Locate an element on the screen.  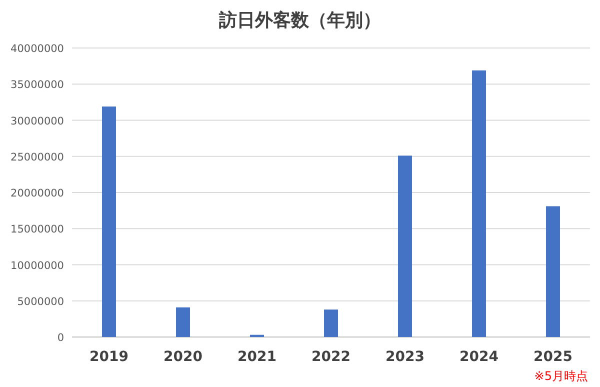
x-tick-label: 2024 is located at coordinates (479, 357).